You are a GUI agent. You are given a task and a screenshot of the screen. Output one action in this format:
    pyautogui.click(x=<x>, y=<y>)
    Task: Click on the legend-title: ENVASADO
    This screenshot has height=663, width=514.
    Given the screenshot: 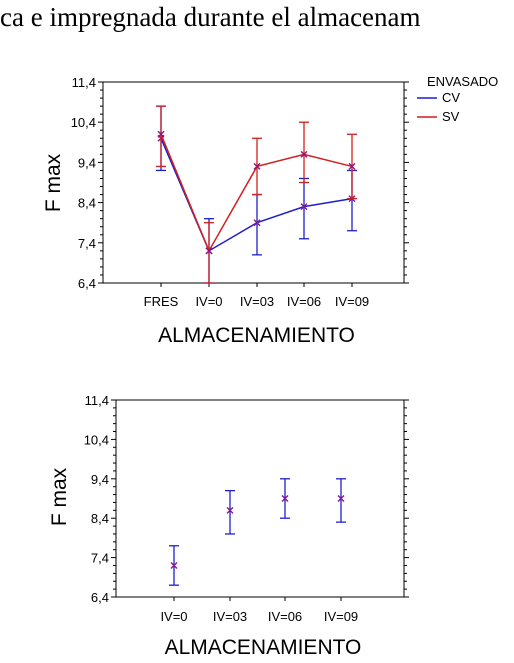 What is the action you would take?
    pyautogui.click(x=462, y=81)
    